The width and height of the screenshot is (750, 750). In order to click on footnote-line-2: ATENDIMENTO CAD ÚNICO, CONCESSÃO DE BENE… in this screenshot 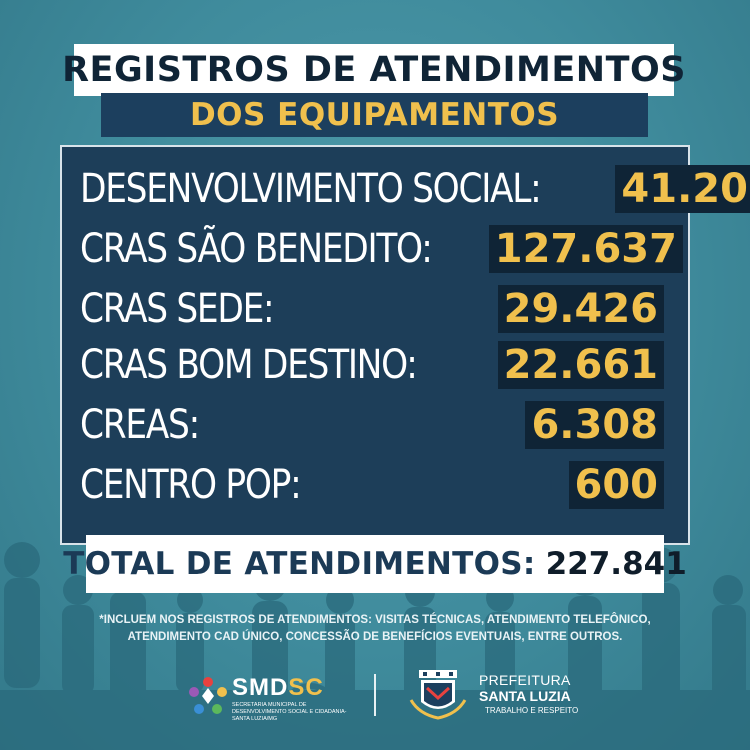, I will do `click(375, 637)`.